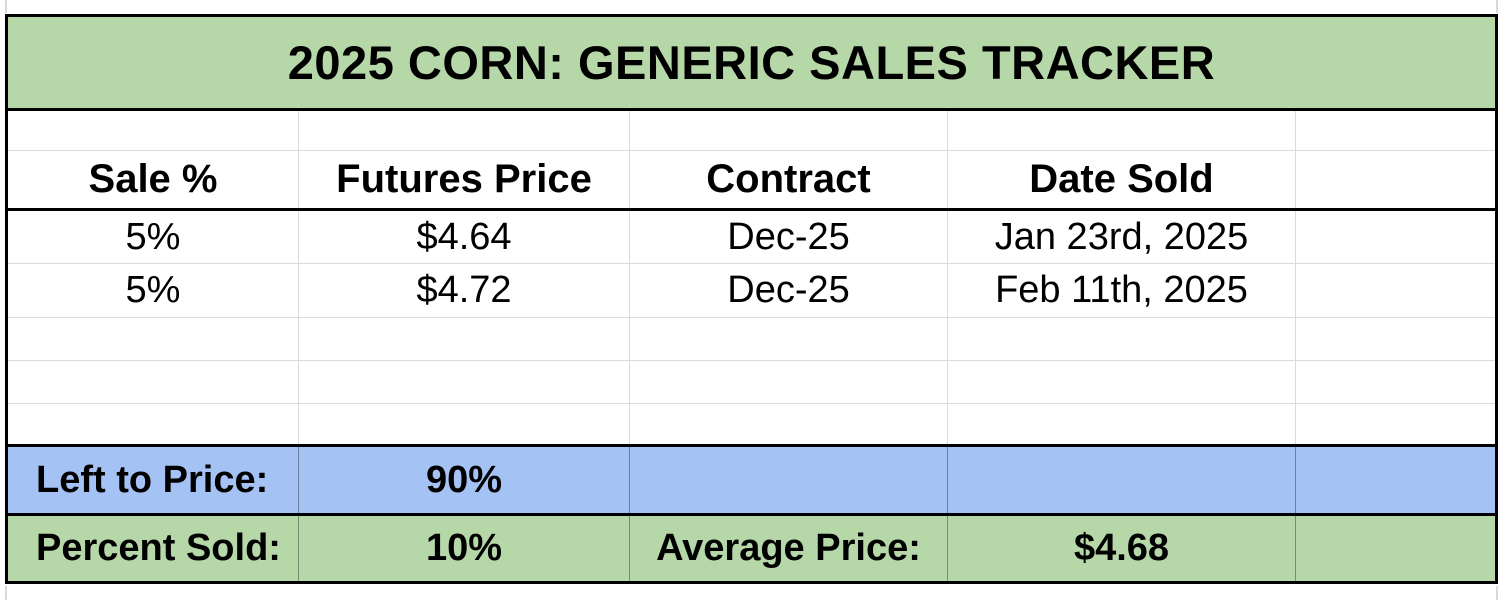  What do you see at coordinates (464, 237) in the screenshot?
I see `cell-futures-price: $4.64` at bounding box center [464, 237].